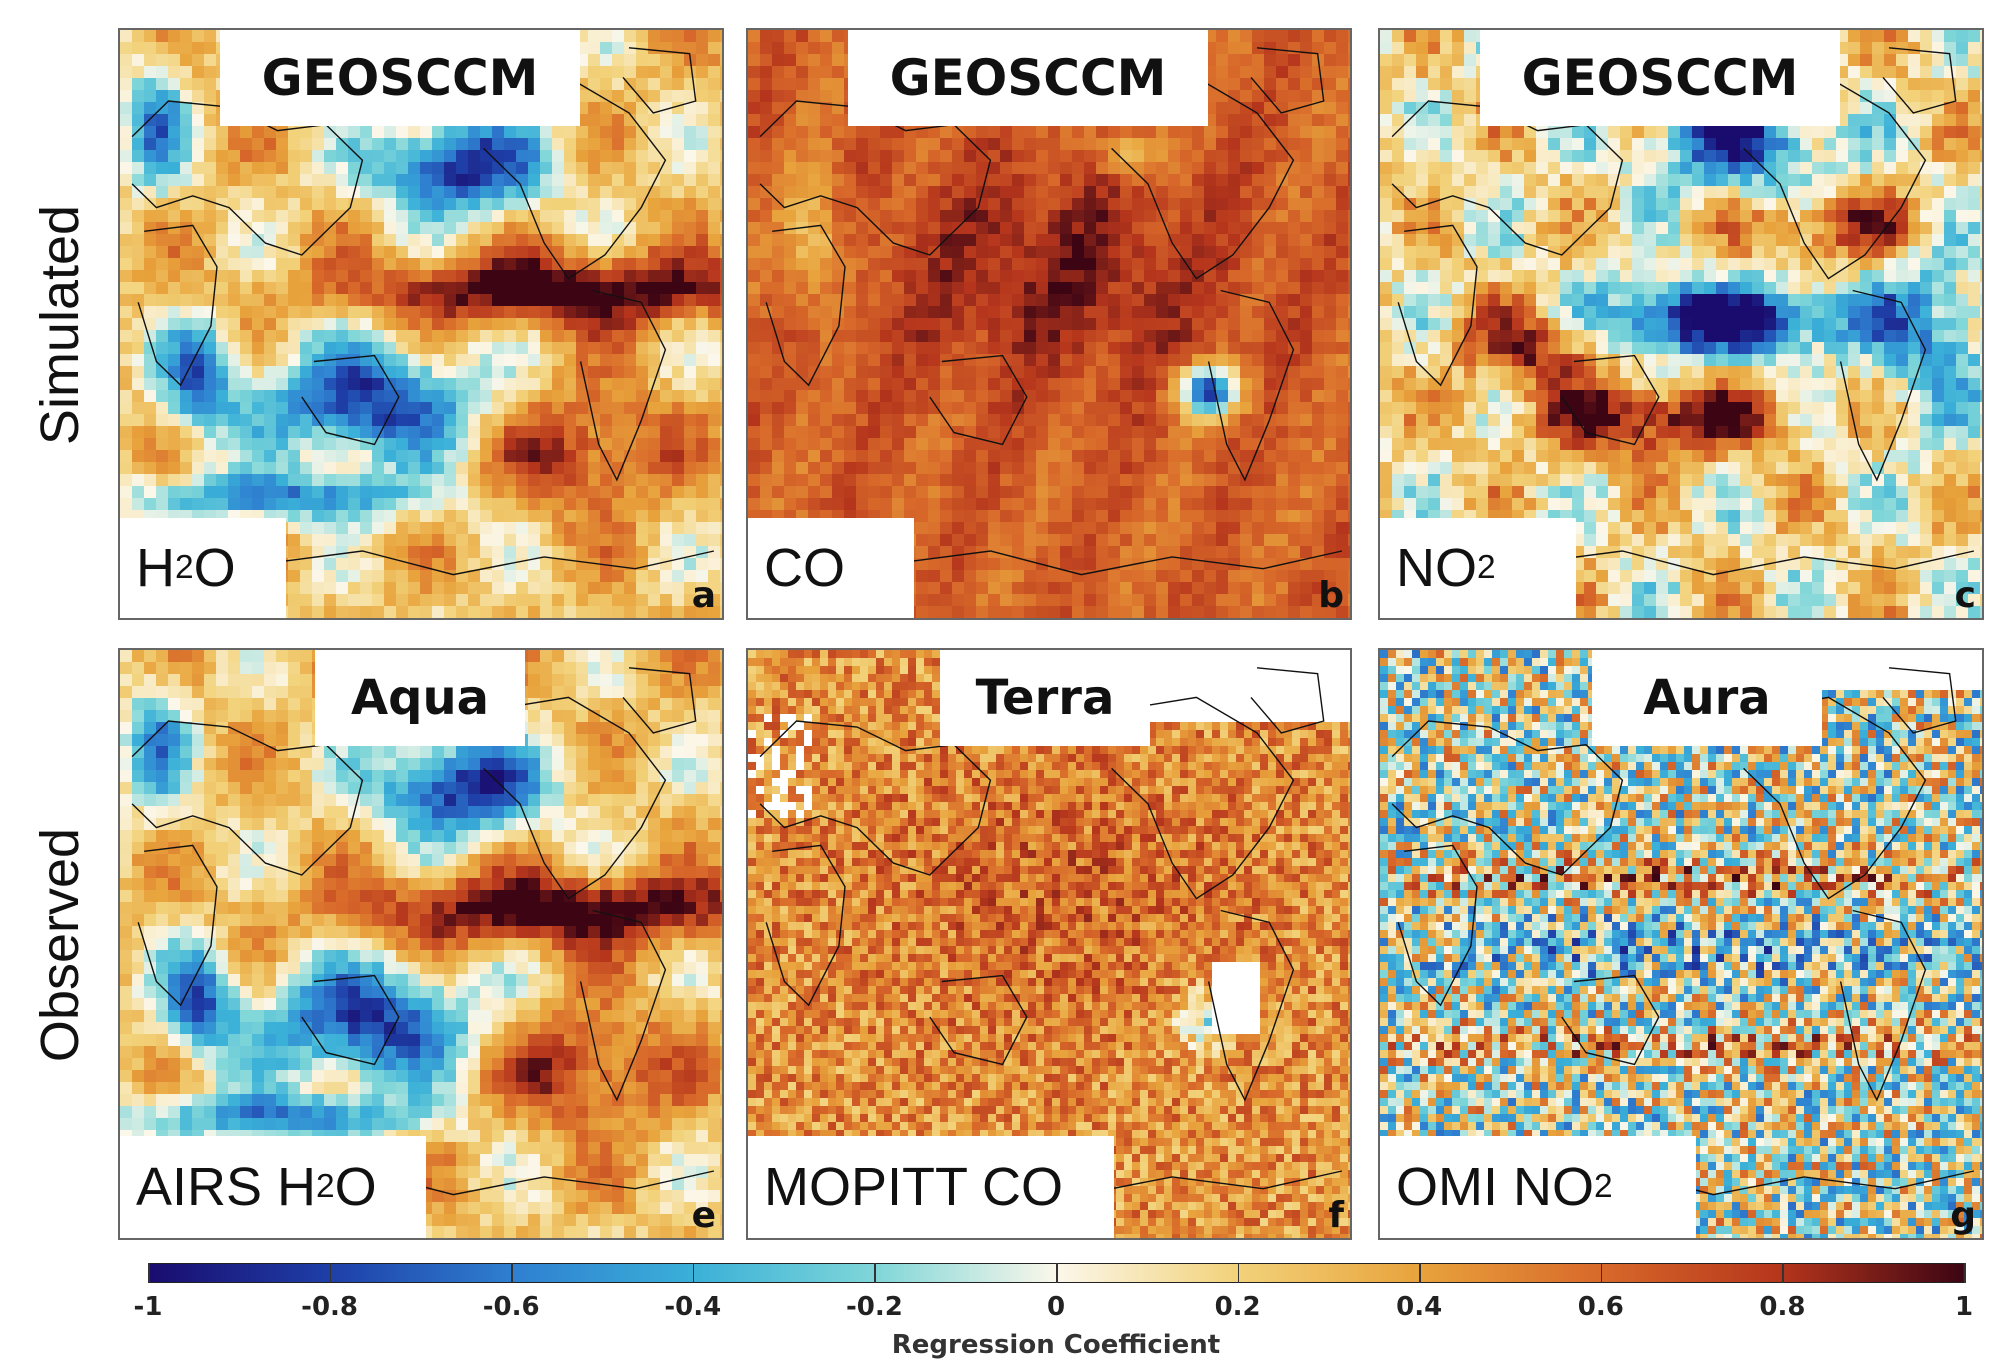  Describe the element at coordinates (874, 1307) in the screenshot. I see `colorbar-tick-label: -0.2` at that location.